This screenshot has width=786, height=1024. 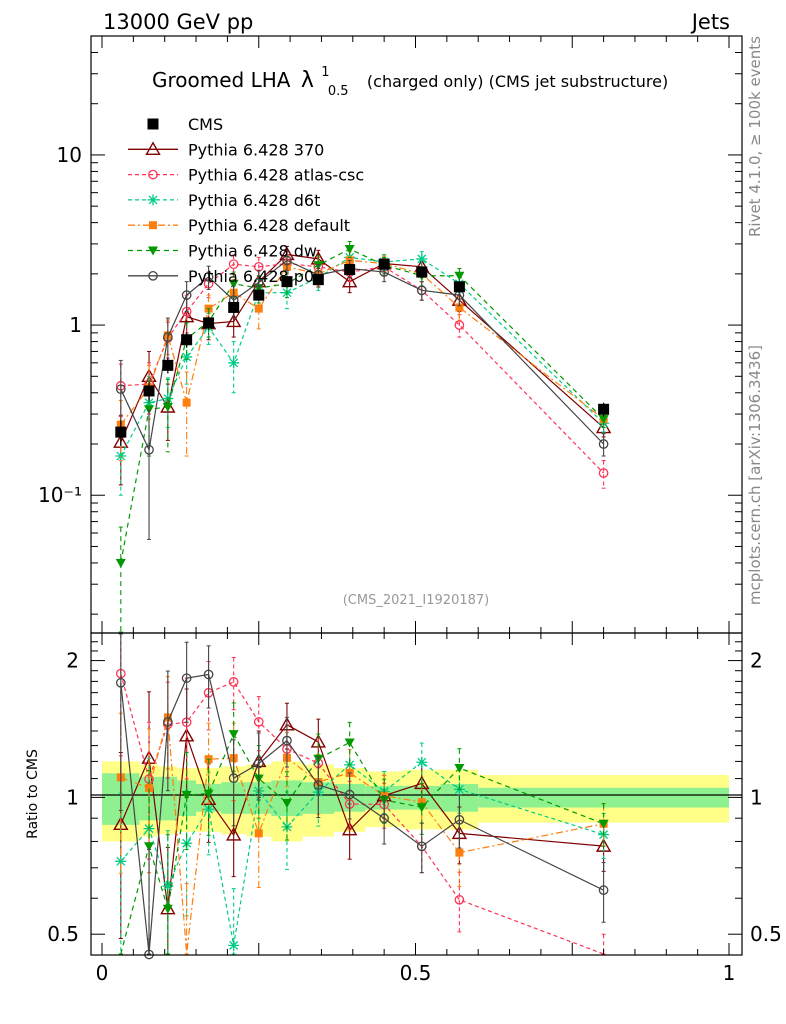 What do you see at coordinates (256, 149) in the screenshot?
I see `legend-label: Pythia 6.428 370` at bounding box center [256, 149].